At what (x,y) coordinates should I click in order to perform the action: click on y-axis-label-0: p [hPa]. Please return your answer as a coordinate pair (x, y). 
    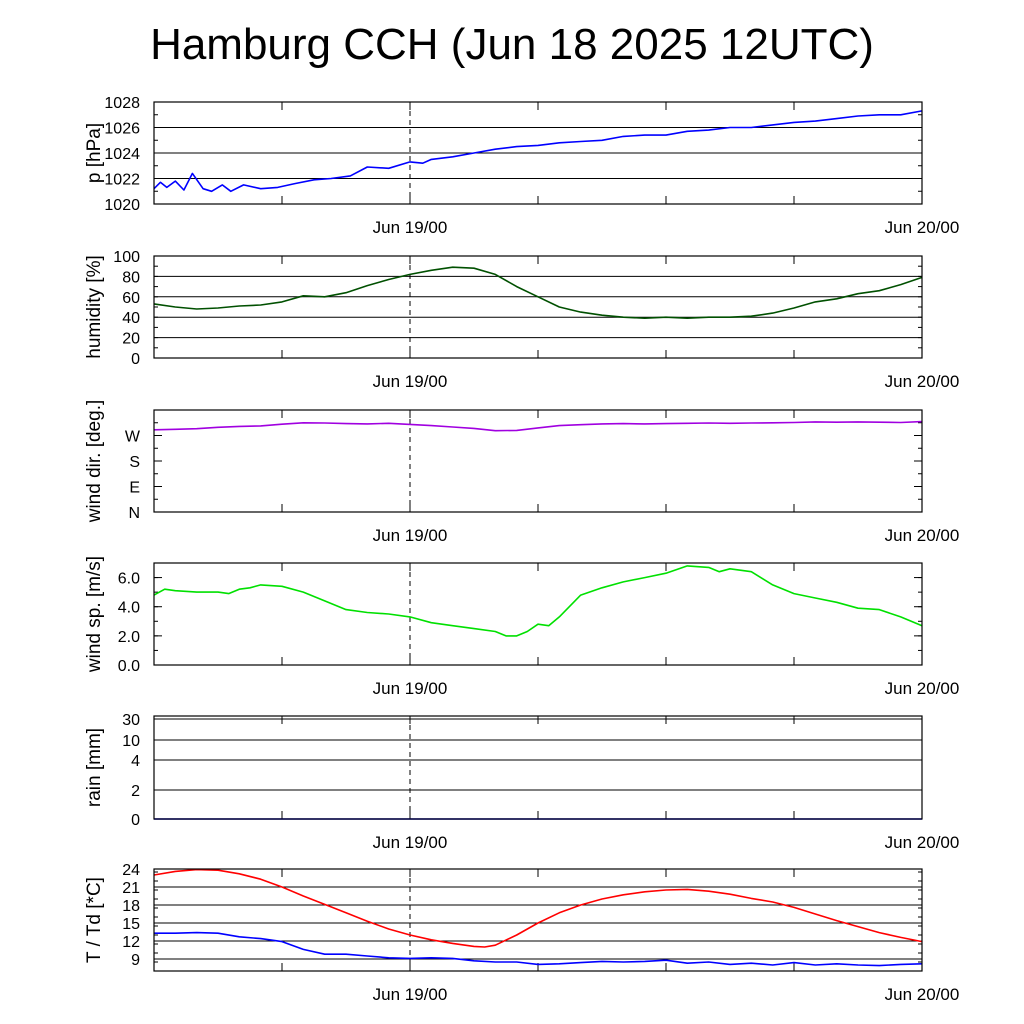
    Looking at the image, I should click on (94, 153).